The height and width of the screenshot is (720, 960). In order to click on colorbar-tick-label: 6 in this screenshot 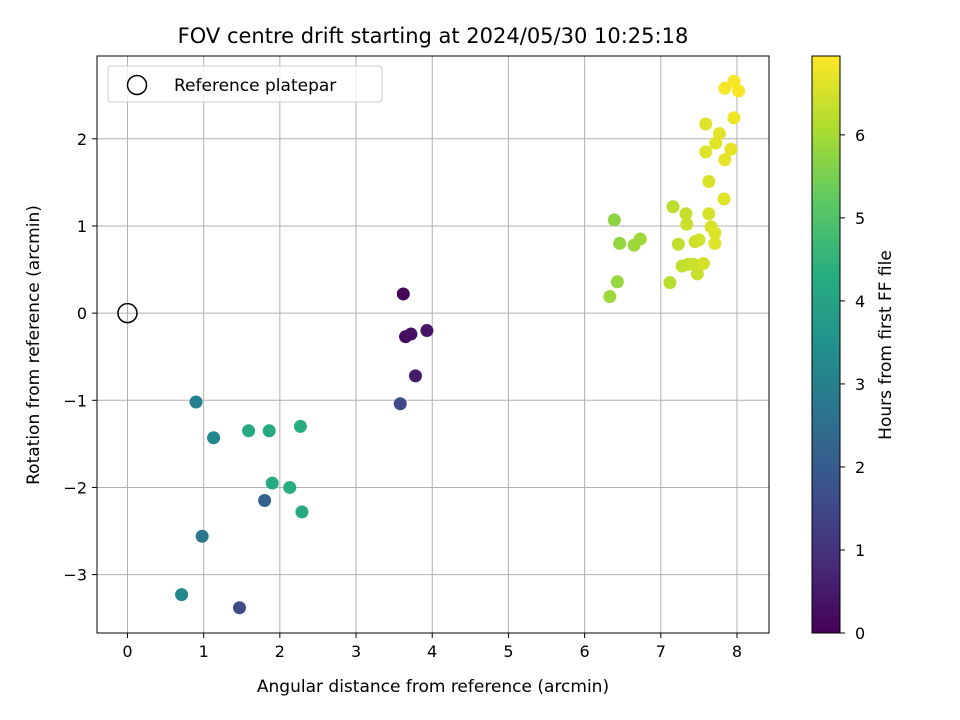, I will do `click(860, 135)`.